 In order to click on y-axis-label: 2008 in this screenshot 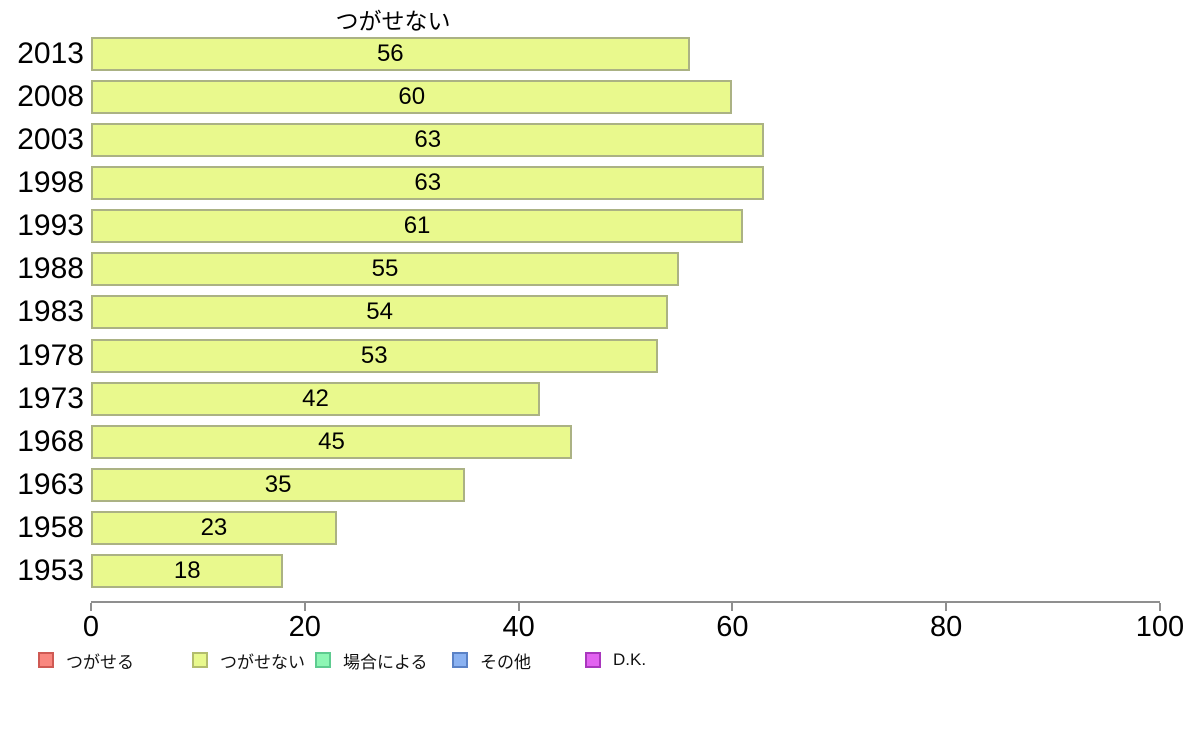, I will do `click(50, 97)`.